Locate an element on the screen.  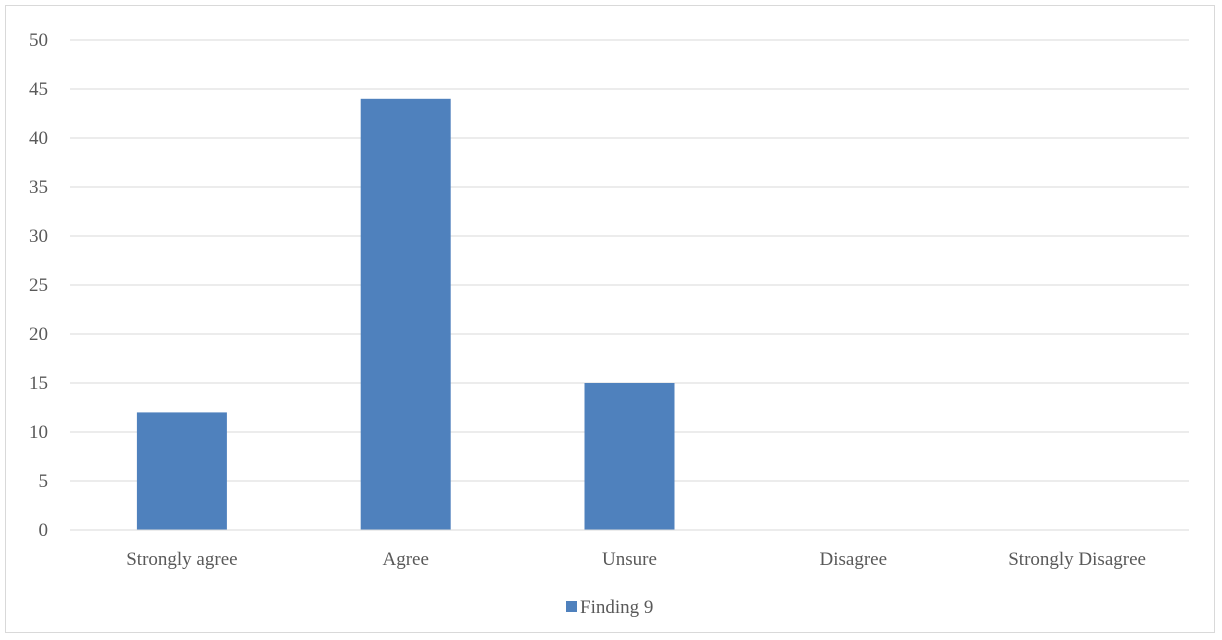
y-tick-label: 5 is located at coordinates (44, 481).